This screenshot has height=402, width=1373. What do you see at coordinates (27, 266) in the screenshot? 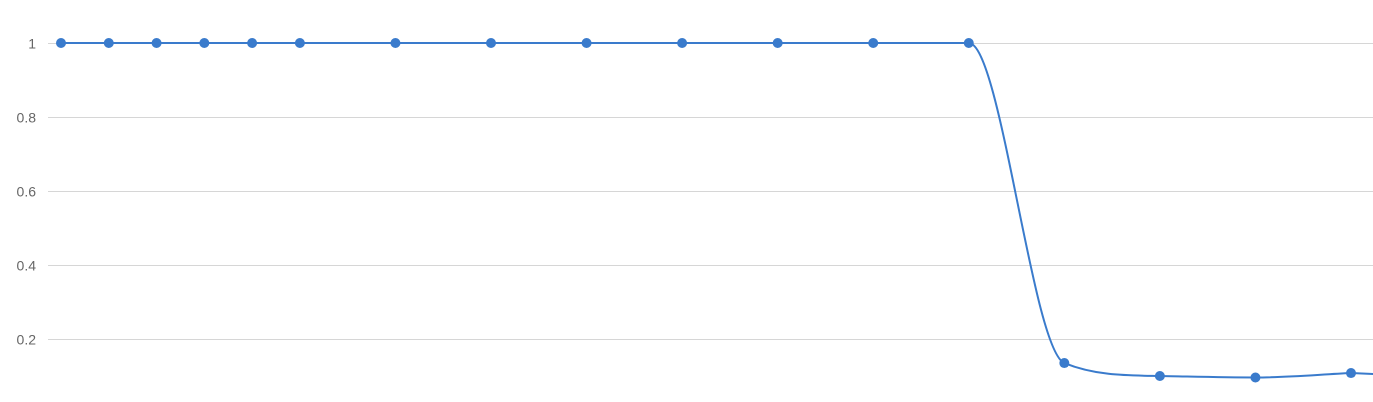
I see `y-tick-label-0.4: 0.4` at bounding box center [27, 266].